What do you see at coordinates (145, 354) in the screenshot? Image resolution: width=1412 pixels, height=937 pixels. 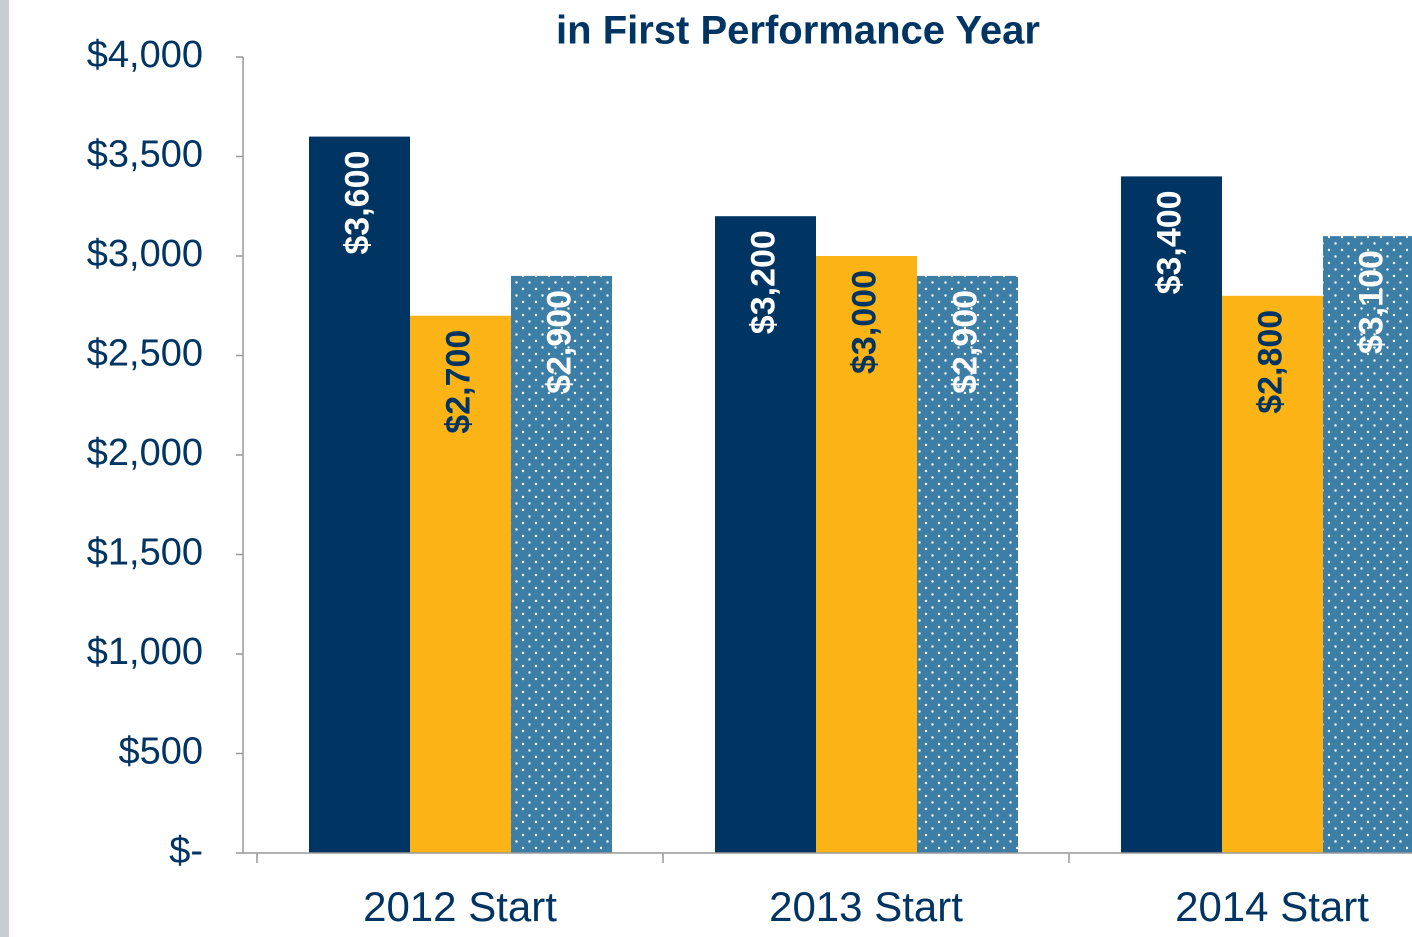 I see `y-tick-label: $2,500` at bounding box center [145, 354].